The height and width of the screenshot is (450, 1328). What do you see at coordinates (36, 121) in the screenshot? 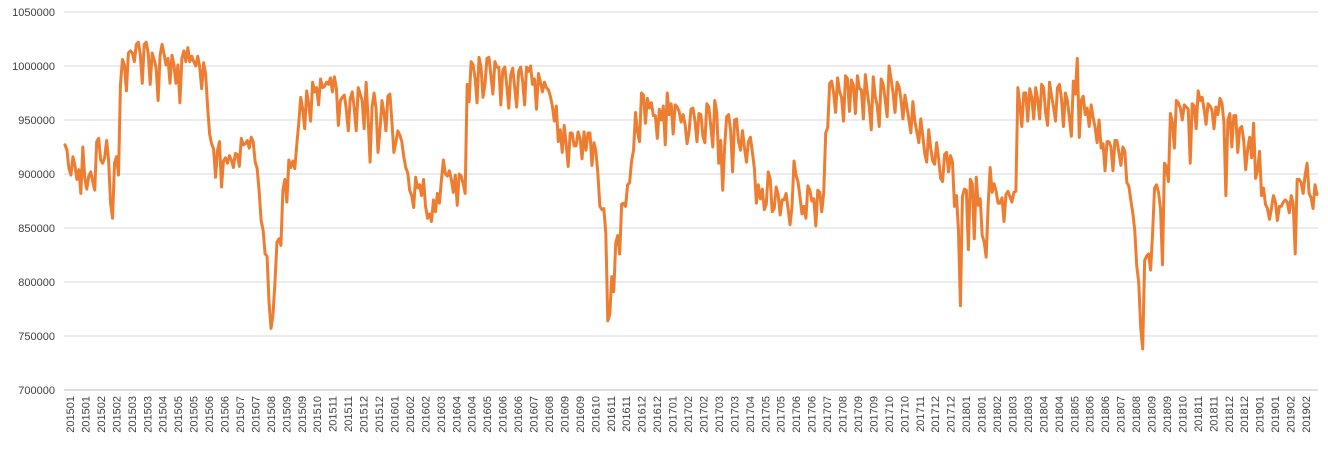
I see `y-tick-label: 950000` at bounding box center [36, 121].